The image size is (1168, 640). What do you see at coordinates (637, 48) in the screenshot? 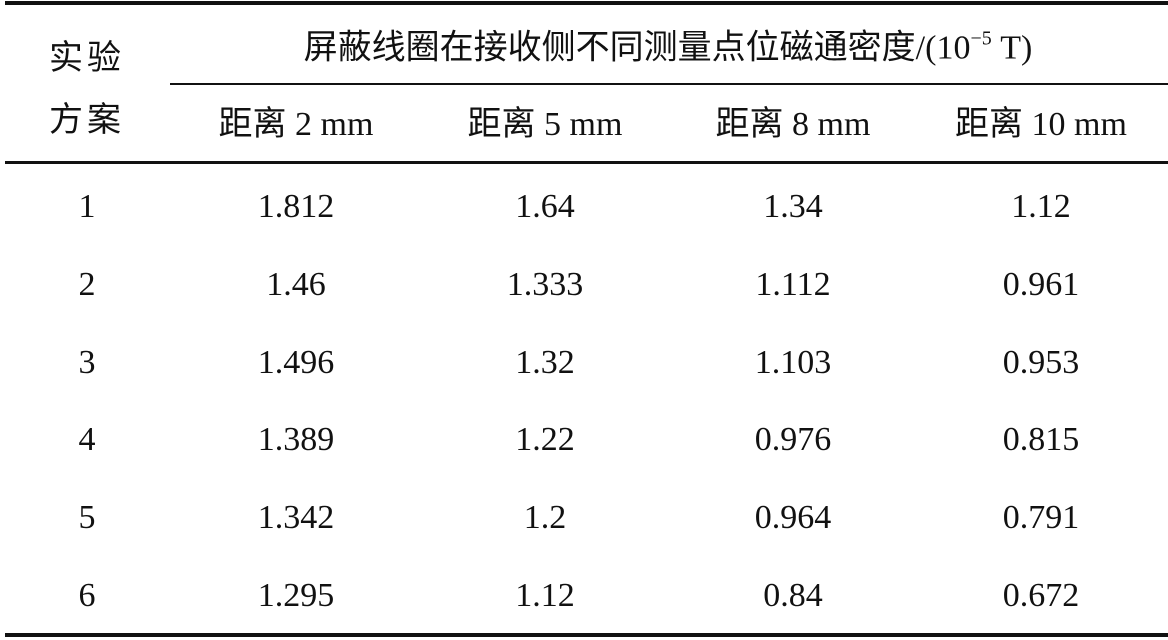
I see `group-title: 屏蔽线圈在接收侧不同测量点位磁通密度/(10` at bounding box center [637, 48].